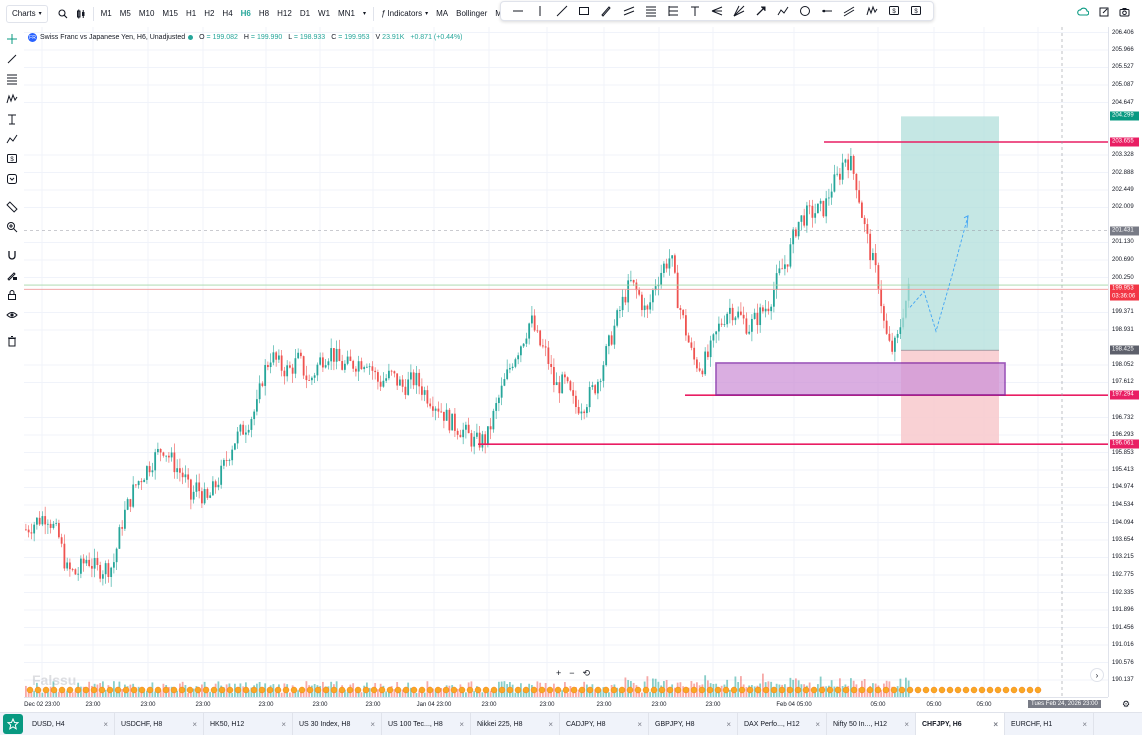 The height and width of the screenshot is (735, 1142). Describe the element at coordinates (245, 13) in the screenshot. I see `timeframe-h6: H6` at that location.